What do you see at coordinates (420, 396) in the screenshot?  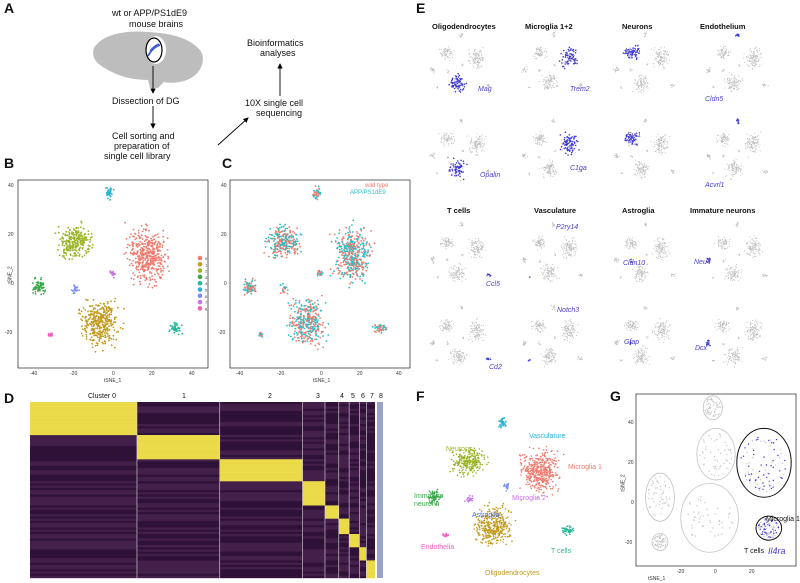 I see `panel-letter-f: F` at bounding box center [420, 396].